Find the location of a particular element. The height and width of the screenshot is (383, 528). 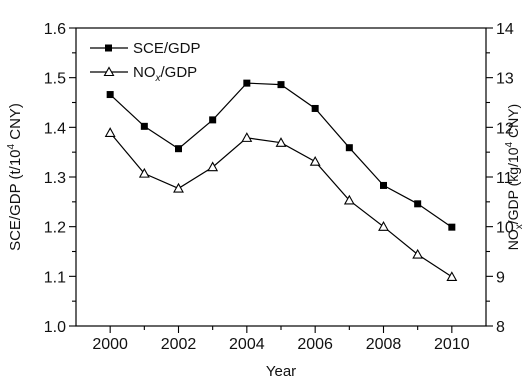

y-tick-label-left: 1.6 is located at coordinates (55, 29).